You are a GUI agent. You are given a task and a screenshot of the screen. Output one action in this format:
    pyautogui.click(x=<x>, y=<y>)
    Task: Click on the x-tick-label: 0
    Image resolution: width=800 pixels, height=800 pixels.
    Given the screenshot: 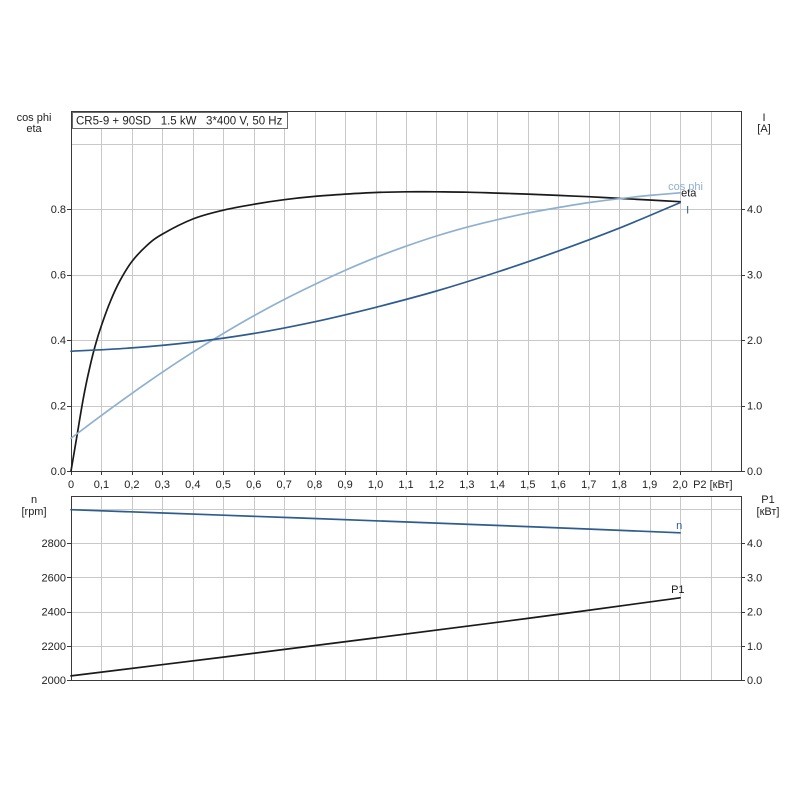 What is the action you would take?
    pyautogui.click(x=71, y=485)
    